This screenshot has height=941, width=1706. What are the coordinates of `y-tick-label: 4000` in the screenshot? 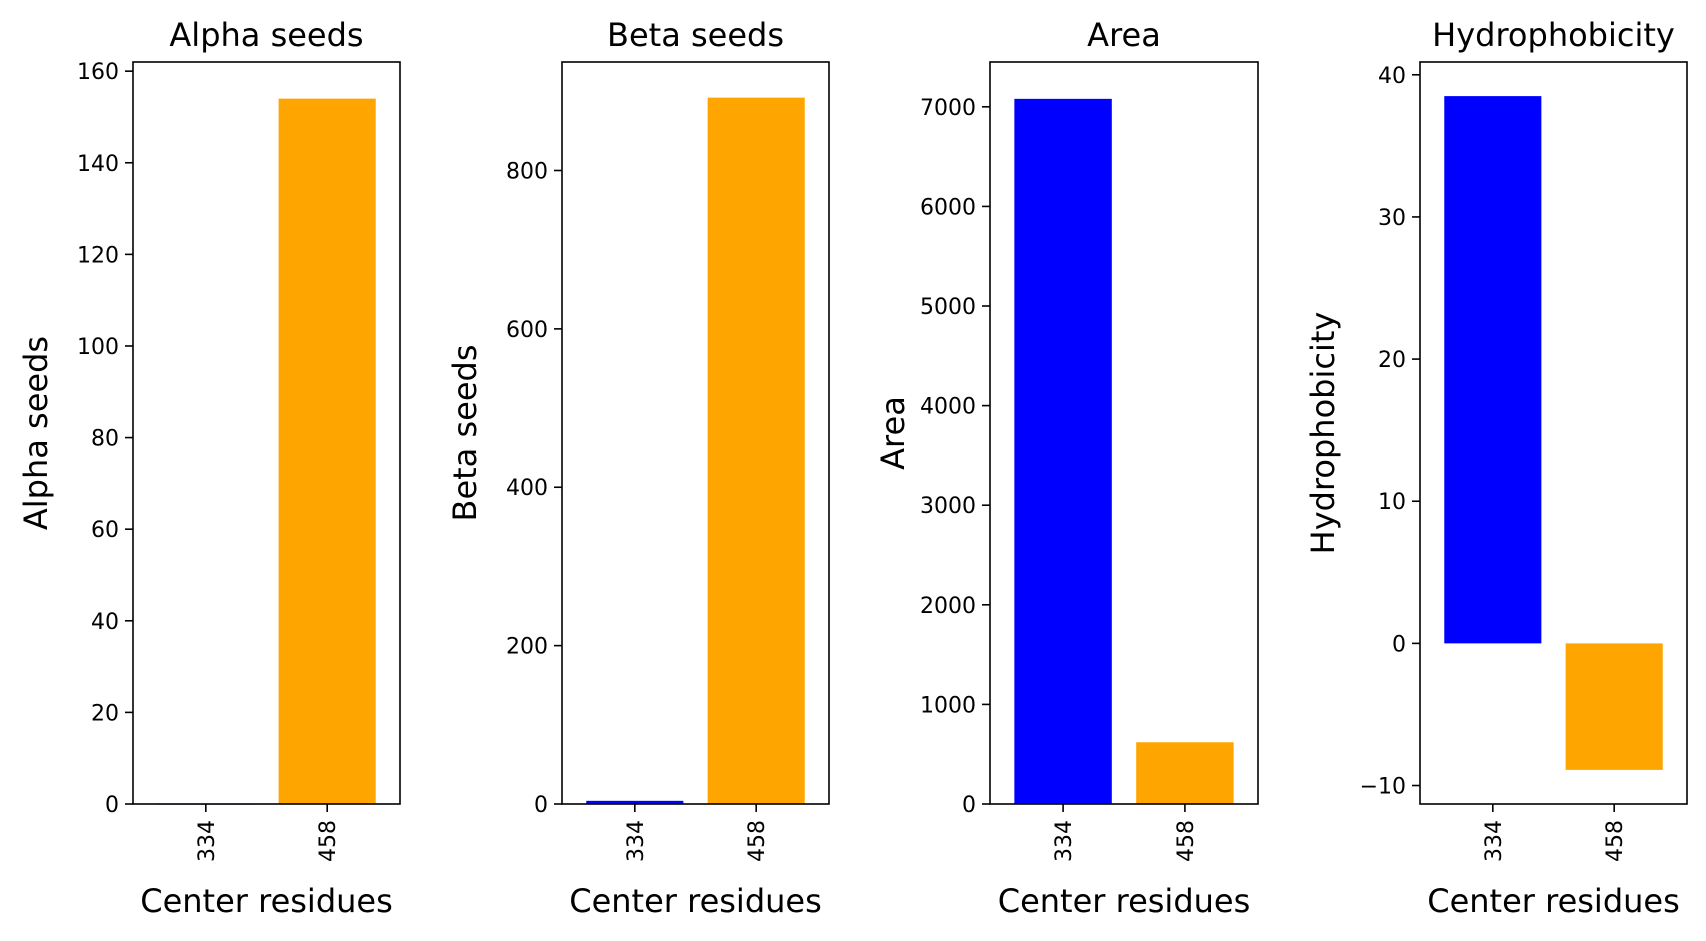 It's located at (948, 407).